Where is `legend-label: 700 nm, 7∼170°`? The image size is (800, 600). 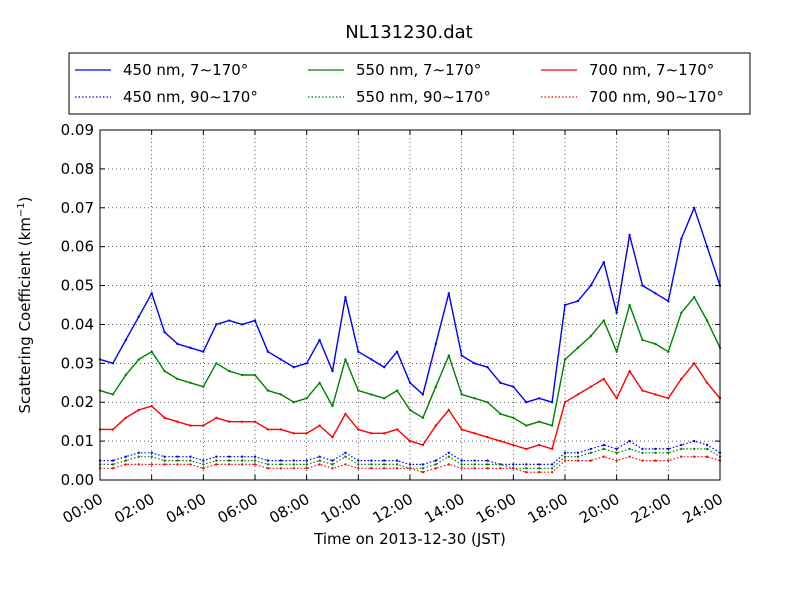
legend-label: 700 nm, 7∼170° is located at coordinates (651, 70).